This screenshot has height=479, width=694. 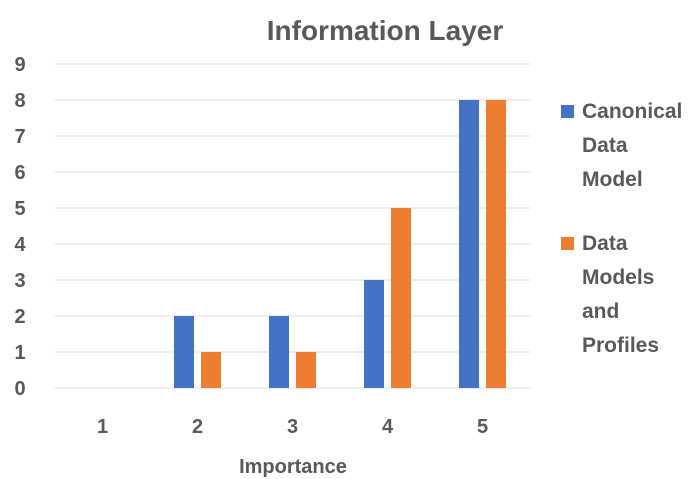 I want to click on bar-series1-cat4, so click(x=374, y=334).